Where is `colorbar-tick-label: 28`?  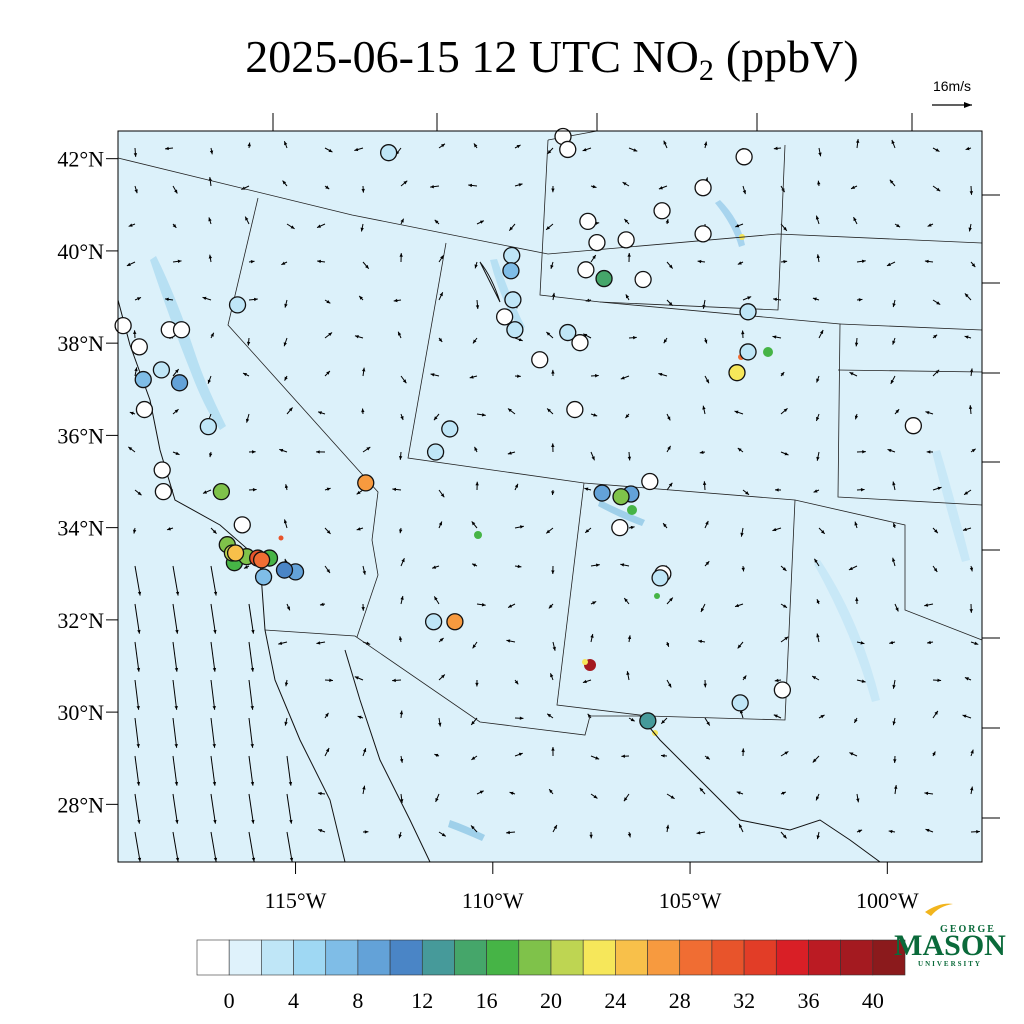 colorbar-tick-label: 28 is located at coordinates (680, 1000).